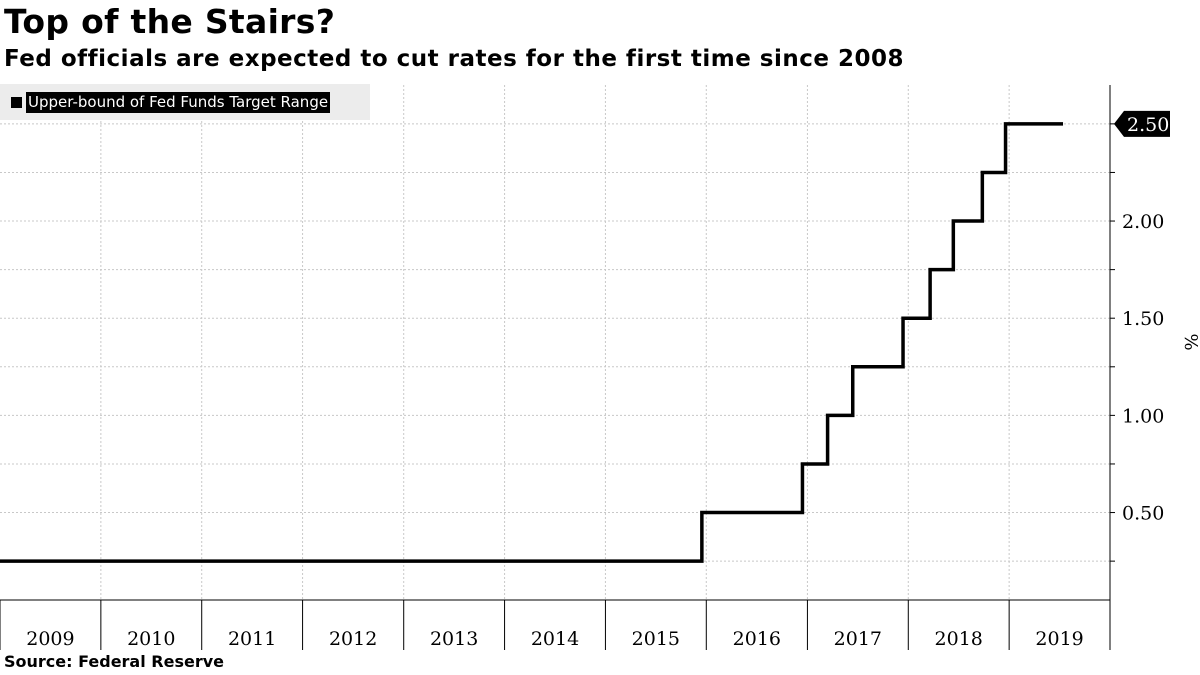 This screenshot has width=1200, height=675. Describe the element at coordinates (252, 639) in the screenshot. I see `x-tick-label: 2011` at that location.